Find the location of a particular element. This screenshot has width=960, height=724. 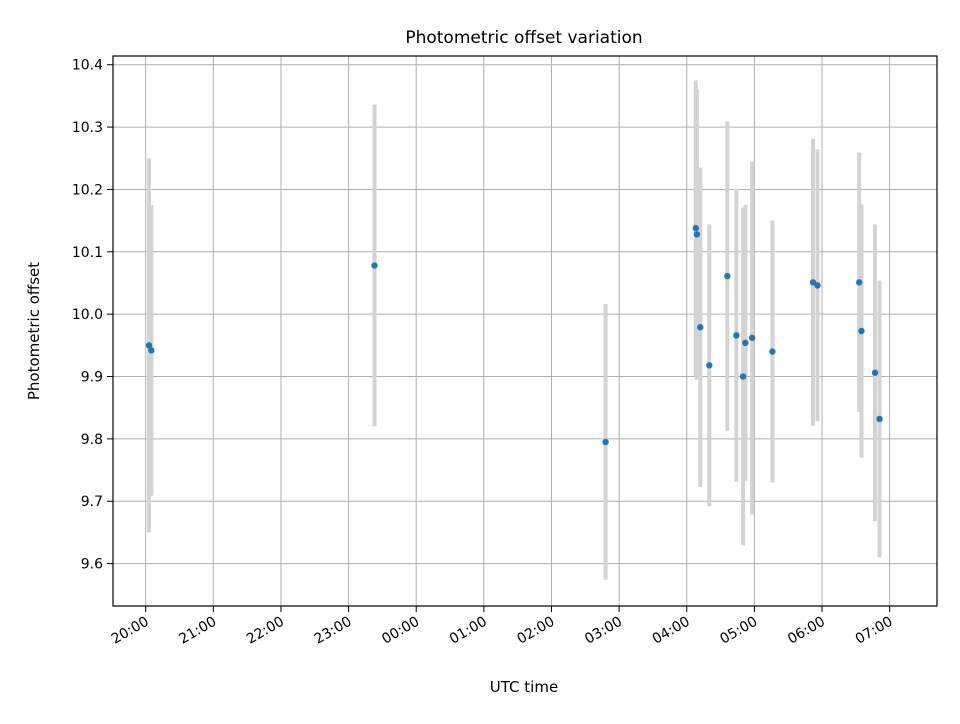

x-tick-label: 04:00 is located at coordinates (671, 631).